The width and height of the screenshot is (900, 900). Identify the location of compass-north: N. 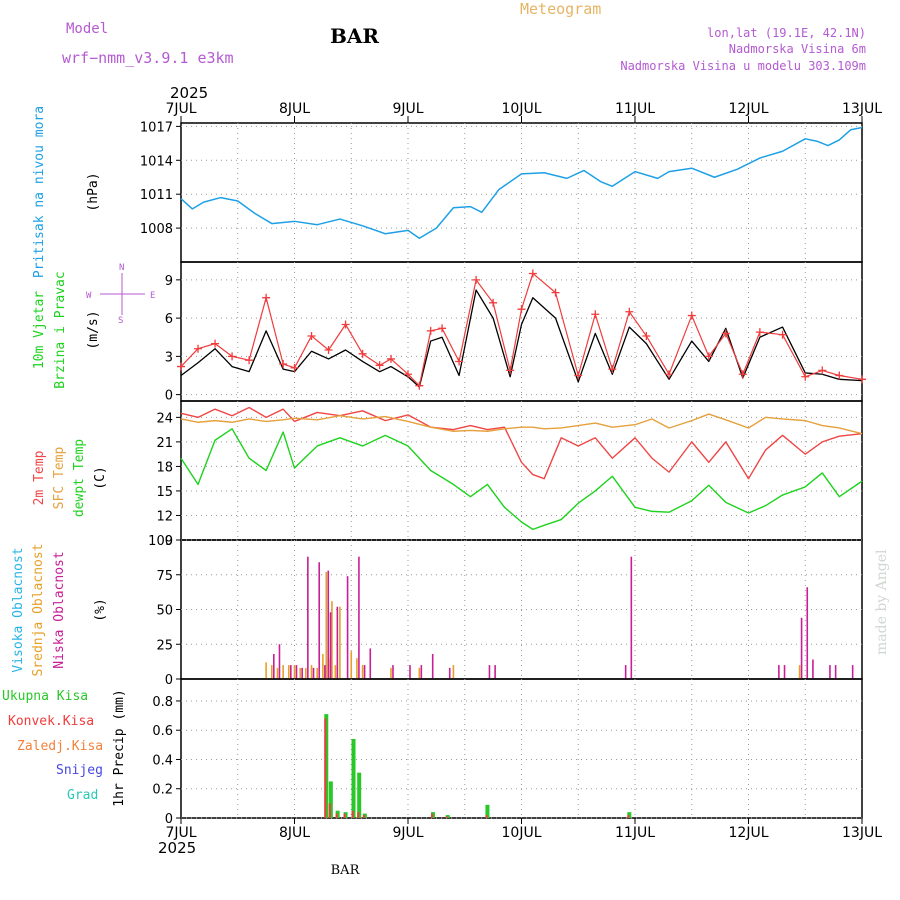
(121, 268).